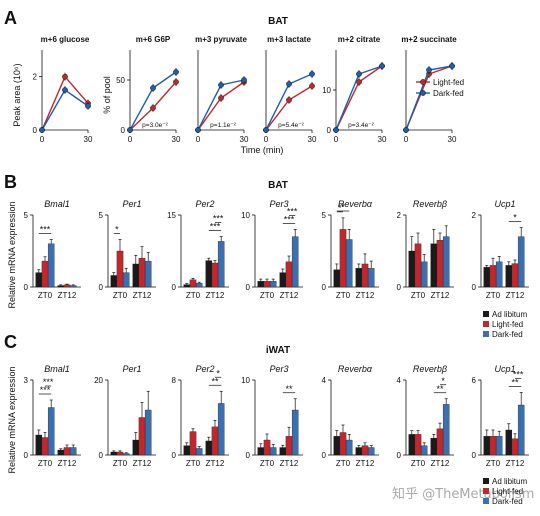 The image size is (540, 516). What do you see at coordinates (174, 380) in the screenshot?
I see `y-tick-label-c2: 8` at bounding box center [174, 380].